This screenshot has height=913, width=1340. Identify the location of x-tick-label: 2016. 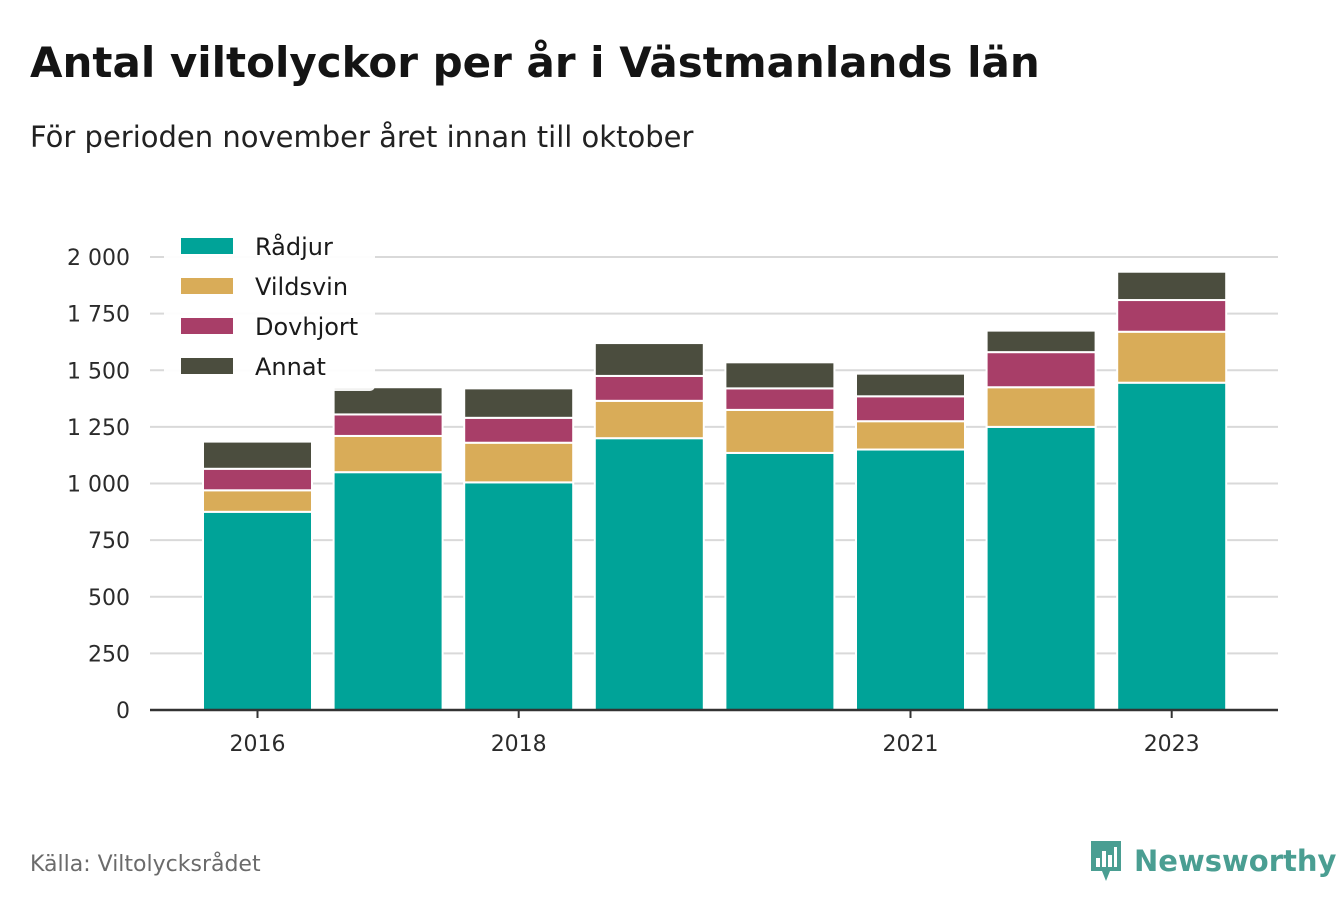
(258, 744).